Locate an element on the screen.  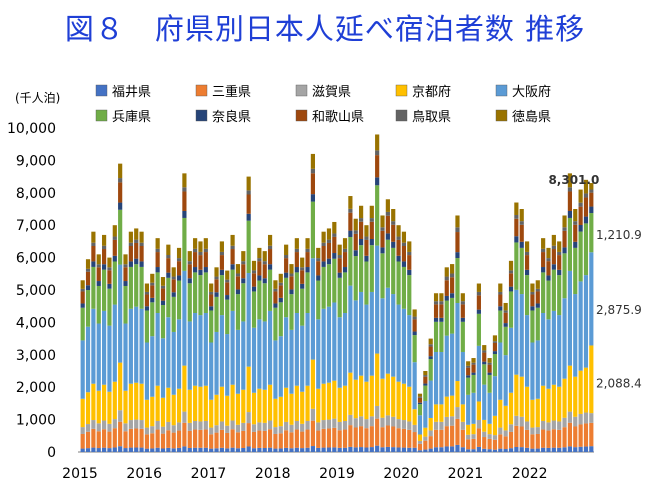
legend-label: 大阪府 is located at coordinates (531, 92).